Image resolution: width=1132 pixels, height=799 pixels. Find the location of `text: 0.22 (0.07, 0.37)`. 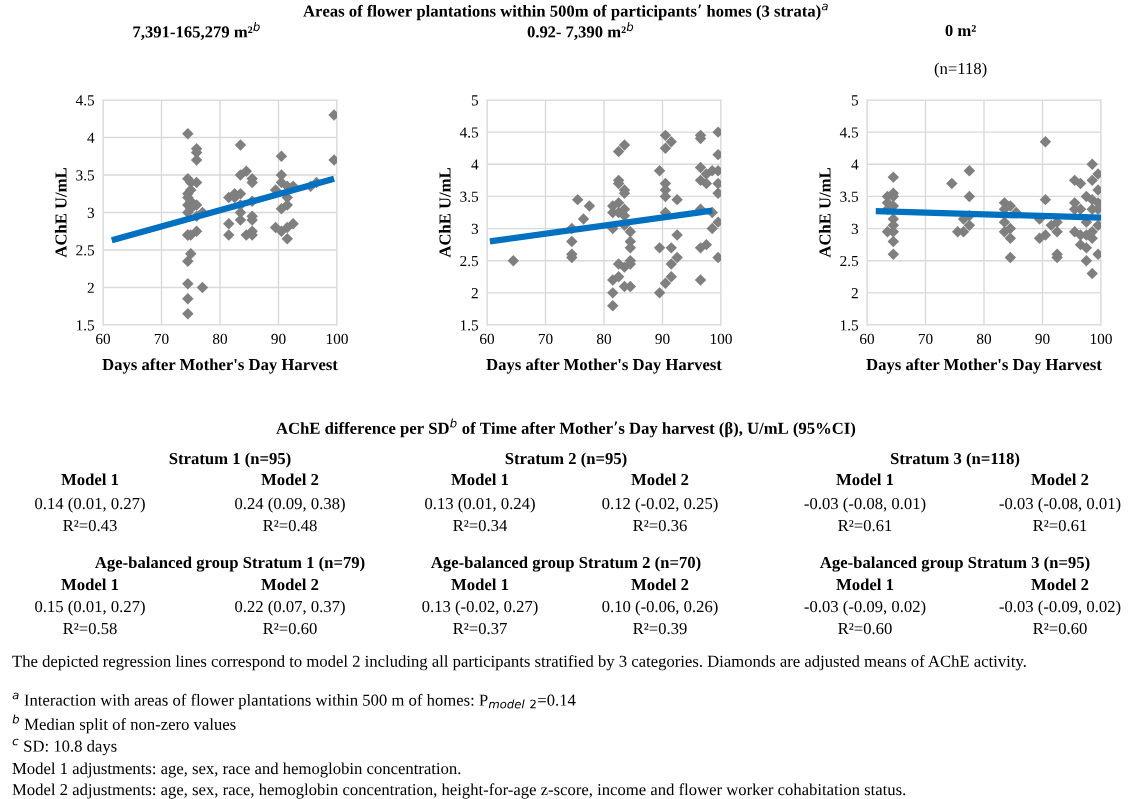

text: 0.22 (0.07, 0.37) is located at coordinates (290, 608).